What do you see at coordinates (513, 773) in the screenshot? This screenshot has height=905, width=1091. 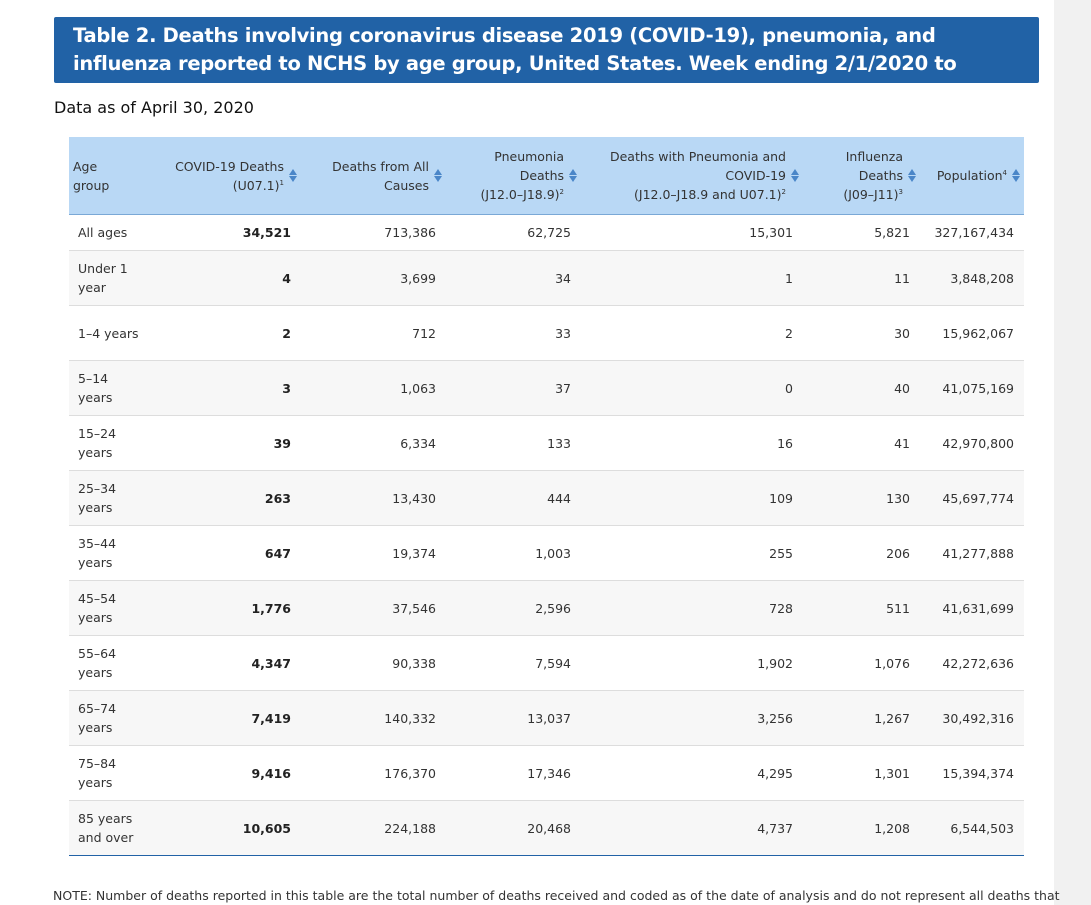 I see `pneumonia-cell: 17,346` at bounding box center [513, 773].